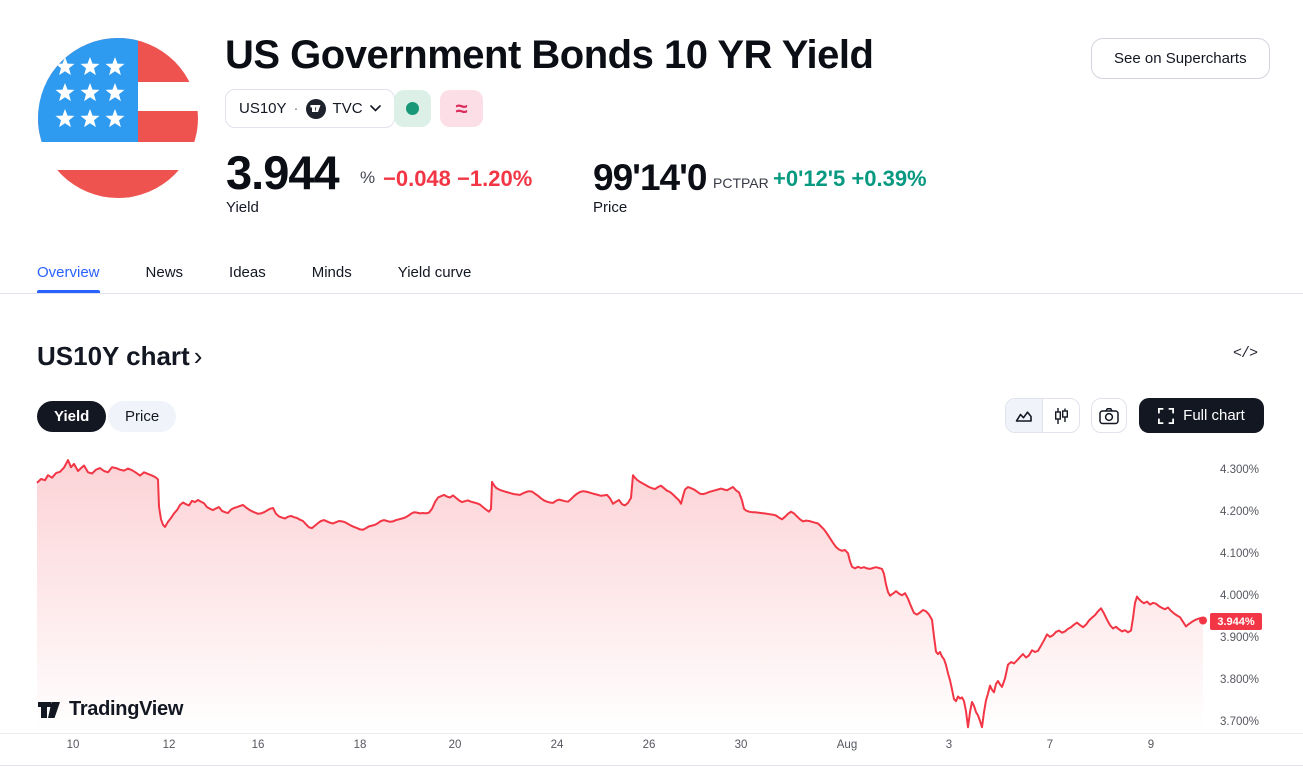  Describe the element at coordinates (118, 118) in the screenshot. I see `us-flag-icon` at that location.